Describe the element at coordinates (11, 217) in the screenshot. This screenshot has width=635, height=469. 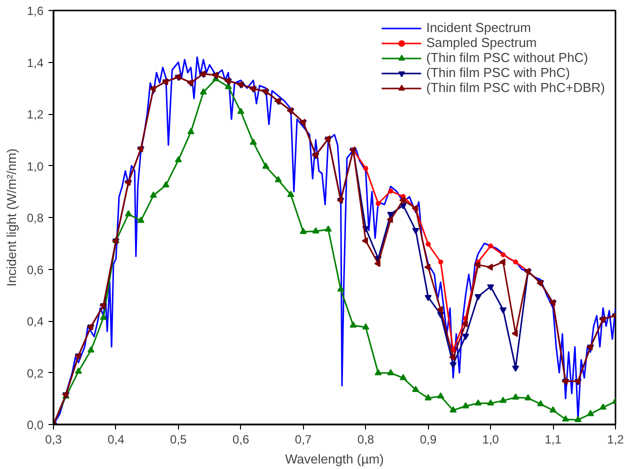
I see `y-axis-title: Incident light (W/m²/nm)` at that location.